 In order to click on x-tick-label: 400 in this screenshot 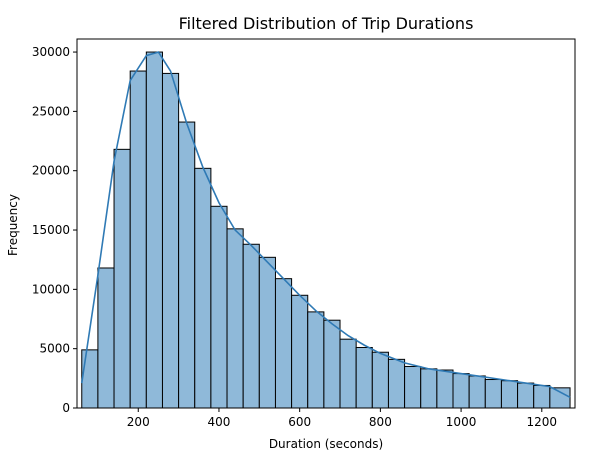, I will do `click(219, 422)`.